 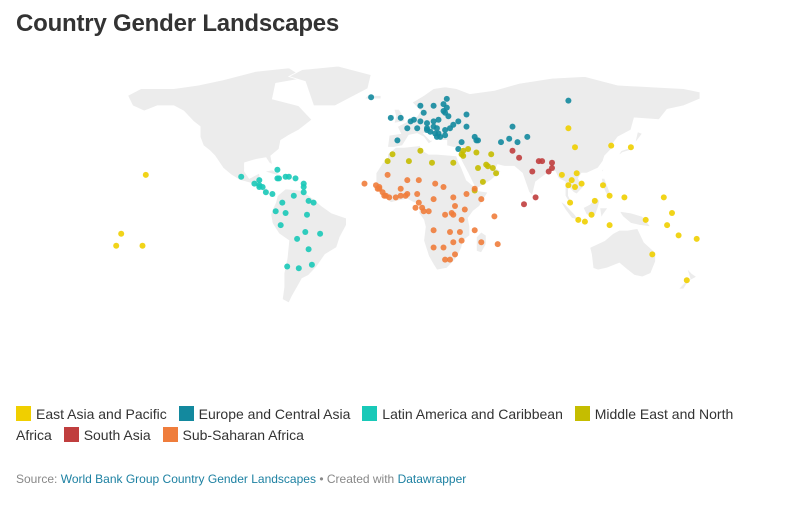 What do you see at coordinates (432, 479) in the screenshot?
I see `datawrapper-link: Datawrapper` at bounding box center [432, 479].